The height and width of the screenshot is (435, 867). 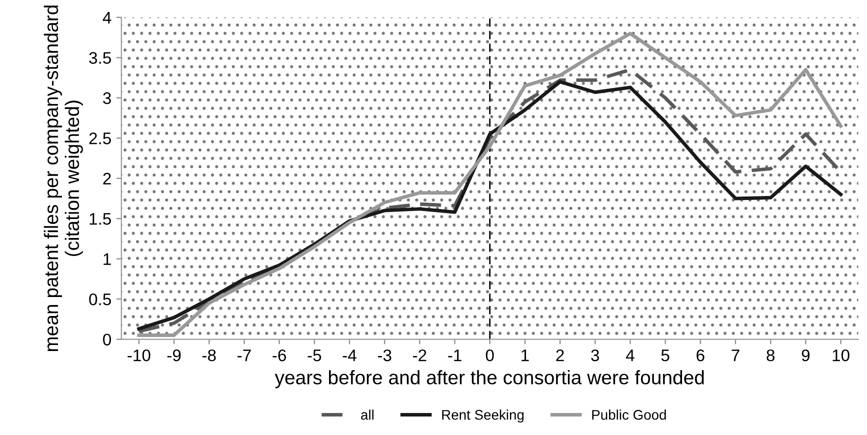 I want to click on x-tick-label: -10, so click(x=139, y=355).